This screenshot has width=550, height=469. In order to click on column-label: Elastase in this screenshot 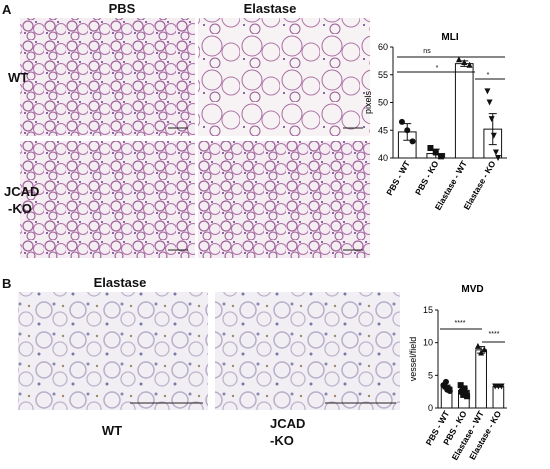, I will do `click(270, 8)`.